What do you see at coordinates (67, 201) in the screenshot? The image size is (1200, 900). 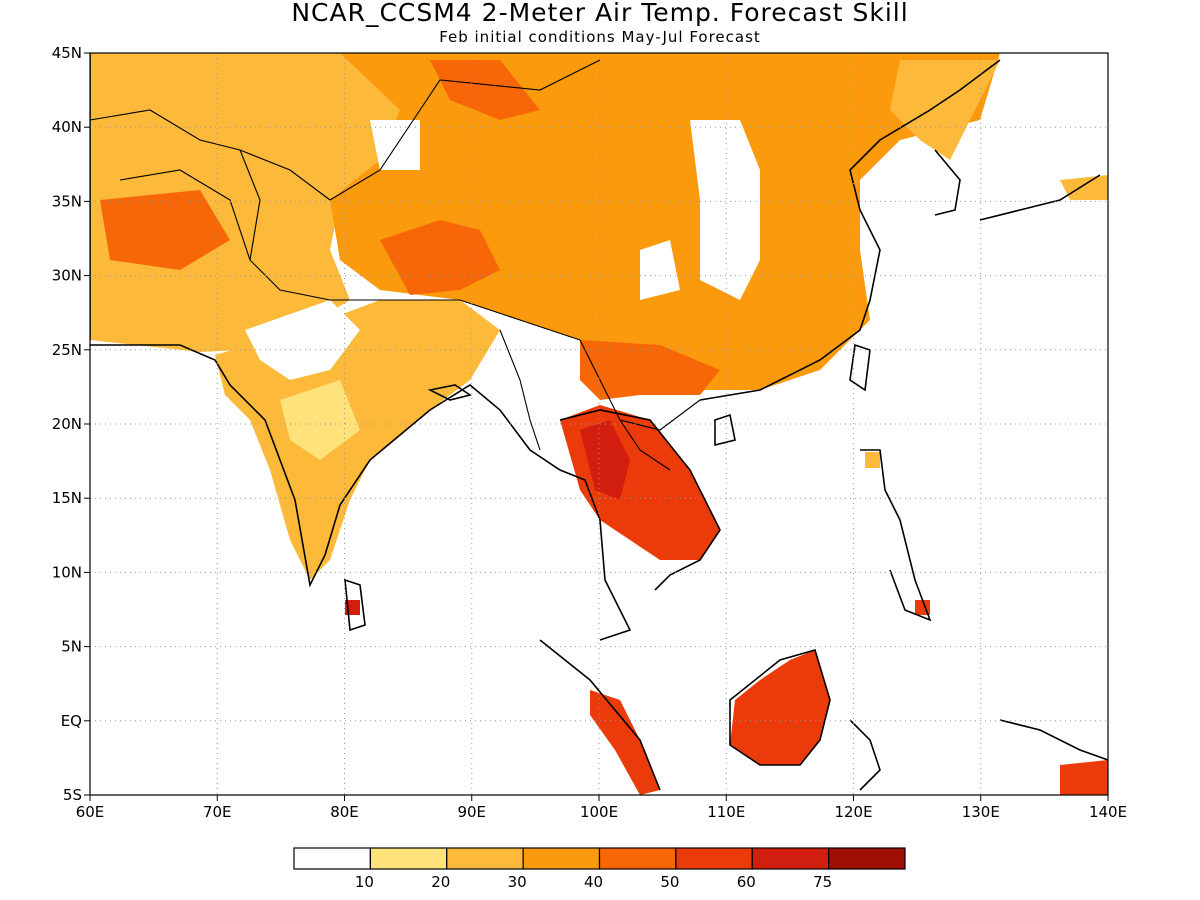 I see `y-tick-label: 35N` at bounding box center [67, 201].